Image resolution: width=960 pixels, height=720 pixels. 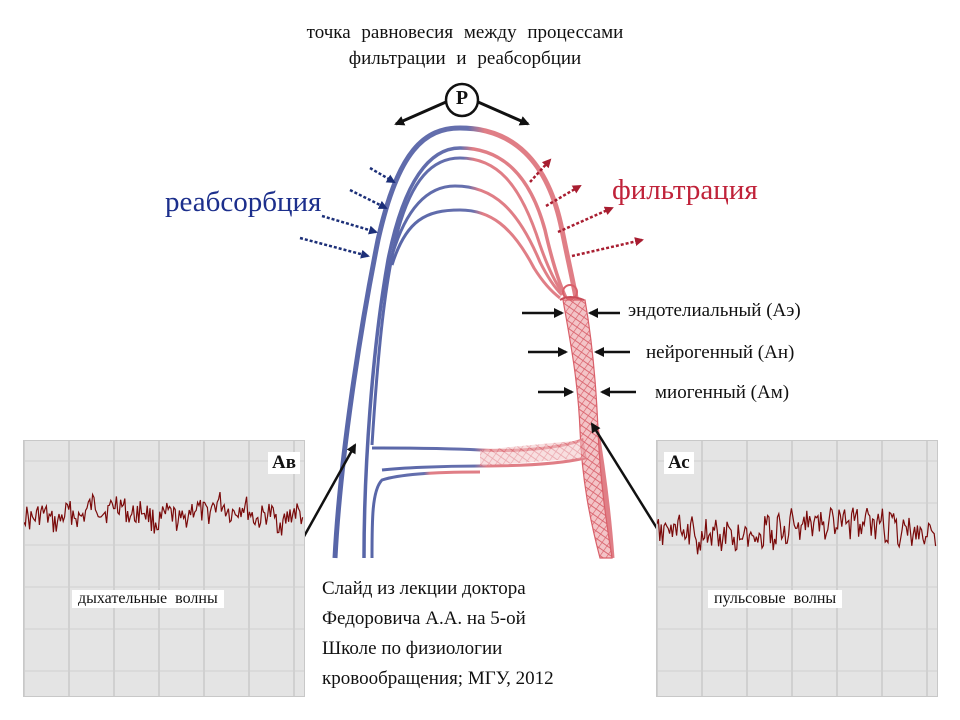 I want to click on pulse-wave-panel, so click(x=797, y=568).